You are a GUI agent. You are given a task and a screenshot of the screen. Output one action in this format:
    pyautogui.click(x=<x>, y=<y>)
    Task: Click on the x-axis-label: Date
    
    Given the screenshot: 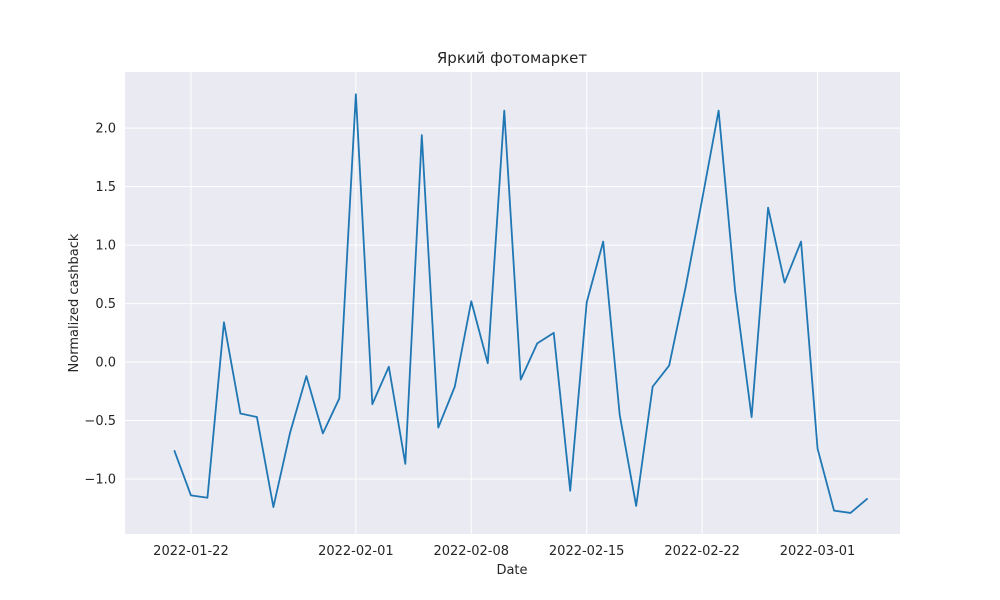 What is the action you would take?
    pyautogui.click(x=511, y=570)
    